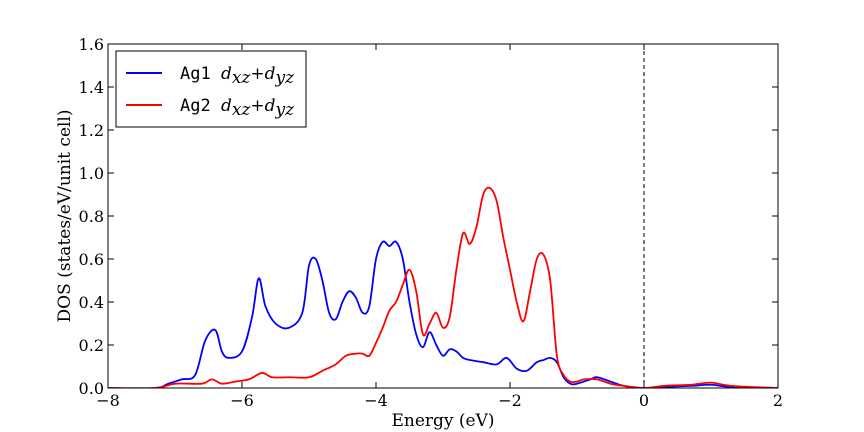 The height and width of the screenshot is (432, 864). Describe the element at coordinates (644, 400) in the screenshot. I see `x-tick-label: 0` at that location.